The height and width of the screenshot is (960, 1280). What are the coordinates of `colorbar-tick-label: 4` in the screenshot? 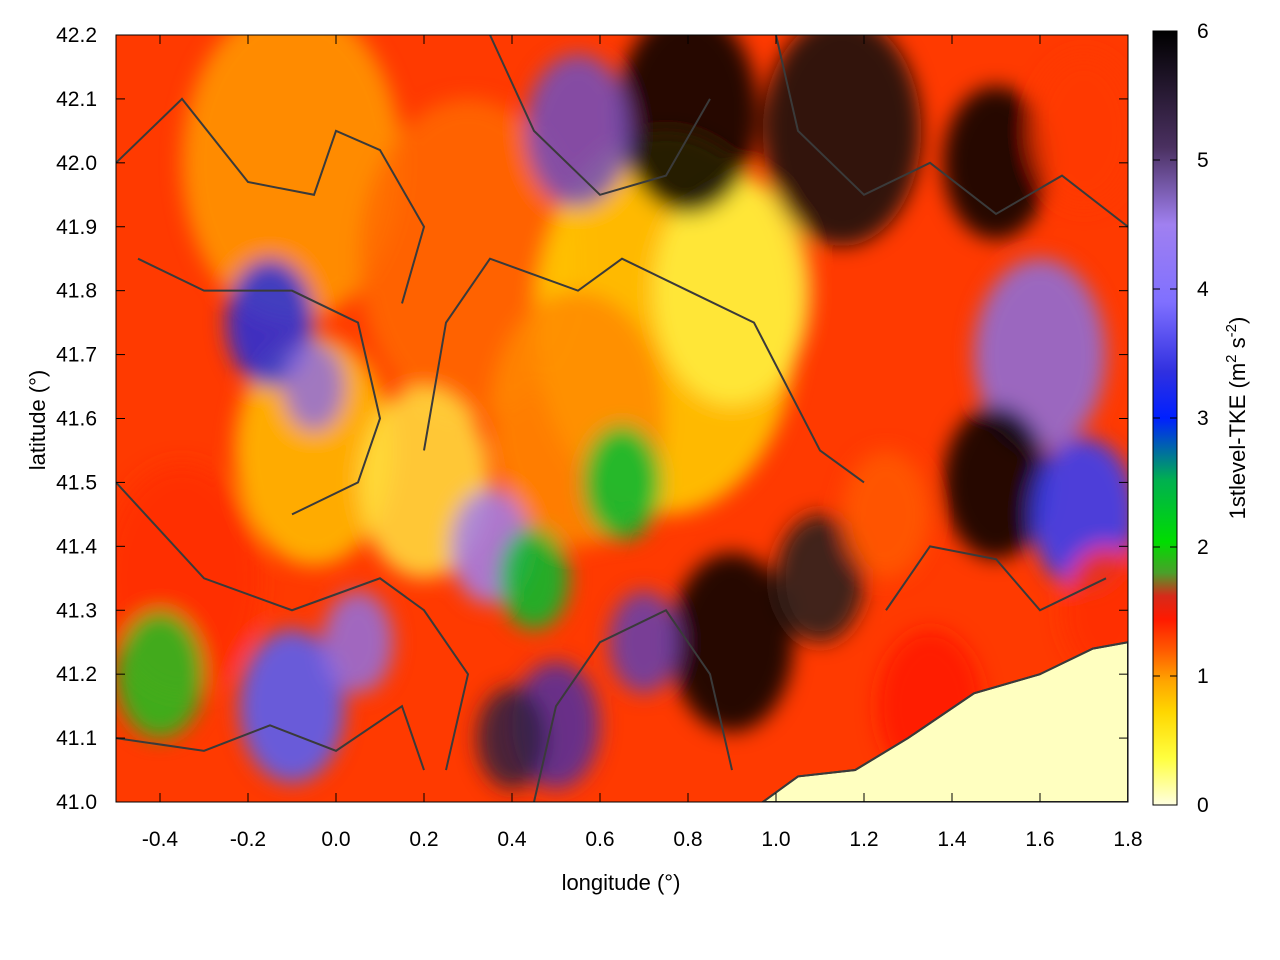 It's located at (1203, 289).